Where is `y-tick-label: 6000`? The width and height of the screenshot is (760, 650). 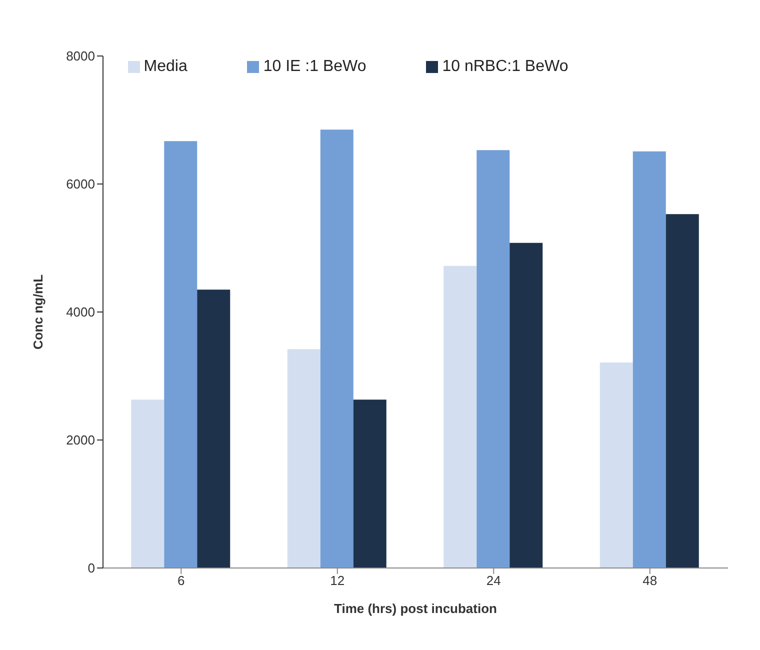
y-tick-label: 6000 is located at coordinates (80, 184).